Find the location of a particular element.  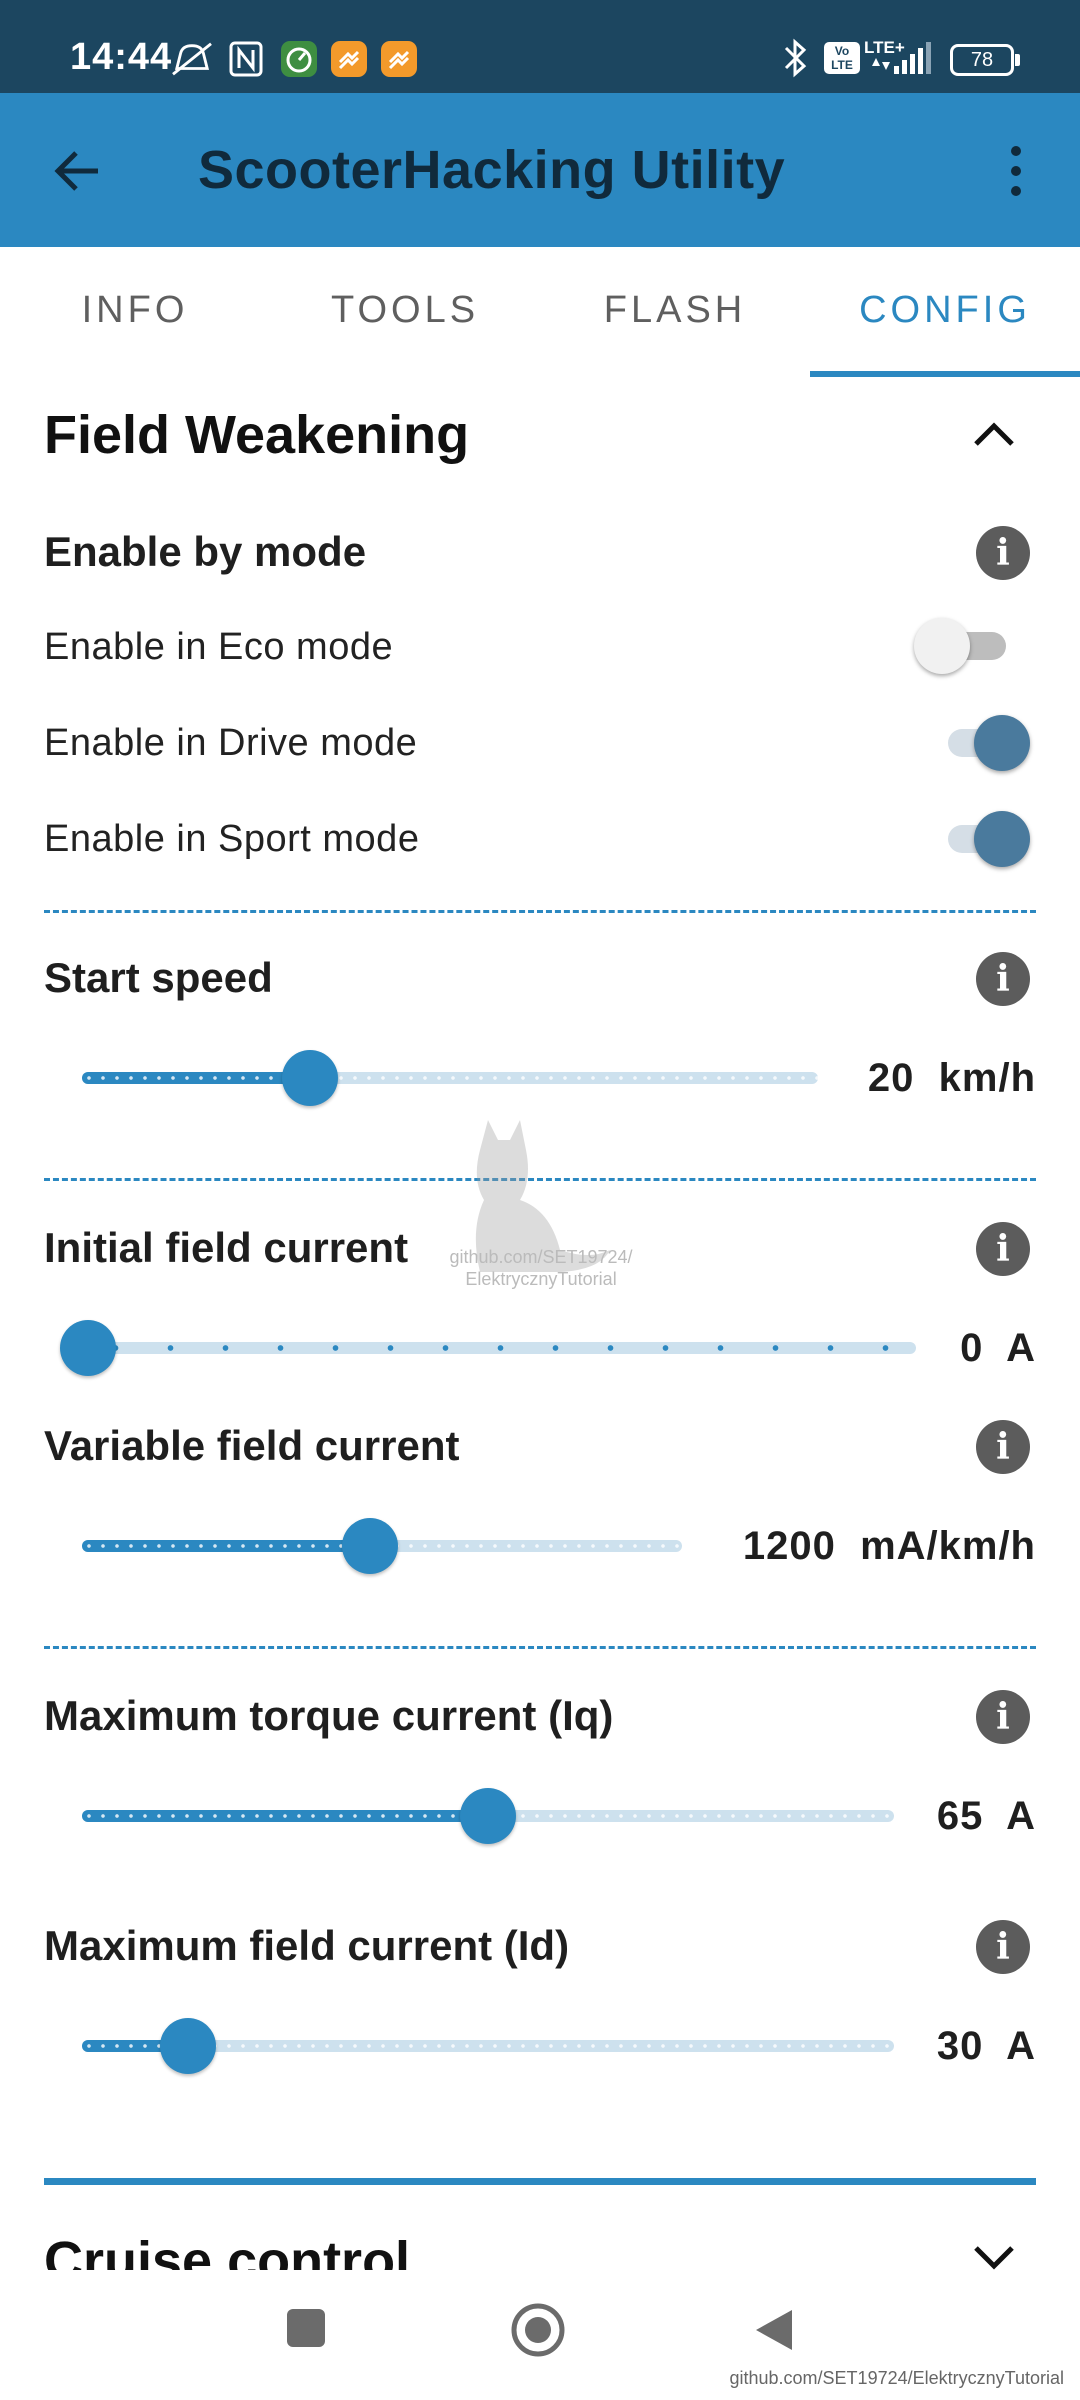

network-type-label: LTE+ is located at coordinates (884, 47).